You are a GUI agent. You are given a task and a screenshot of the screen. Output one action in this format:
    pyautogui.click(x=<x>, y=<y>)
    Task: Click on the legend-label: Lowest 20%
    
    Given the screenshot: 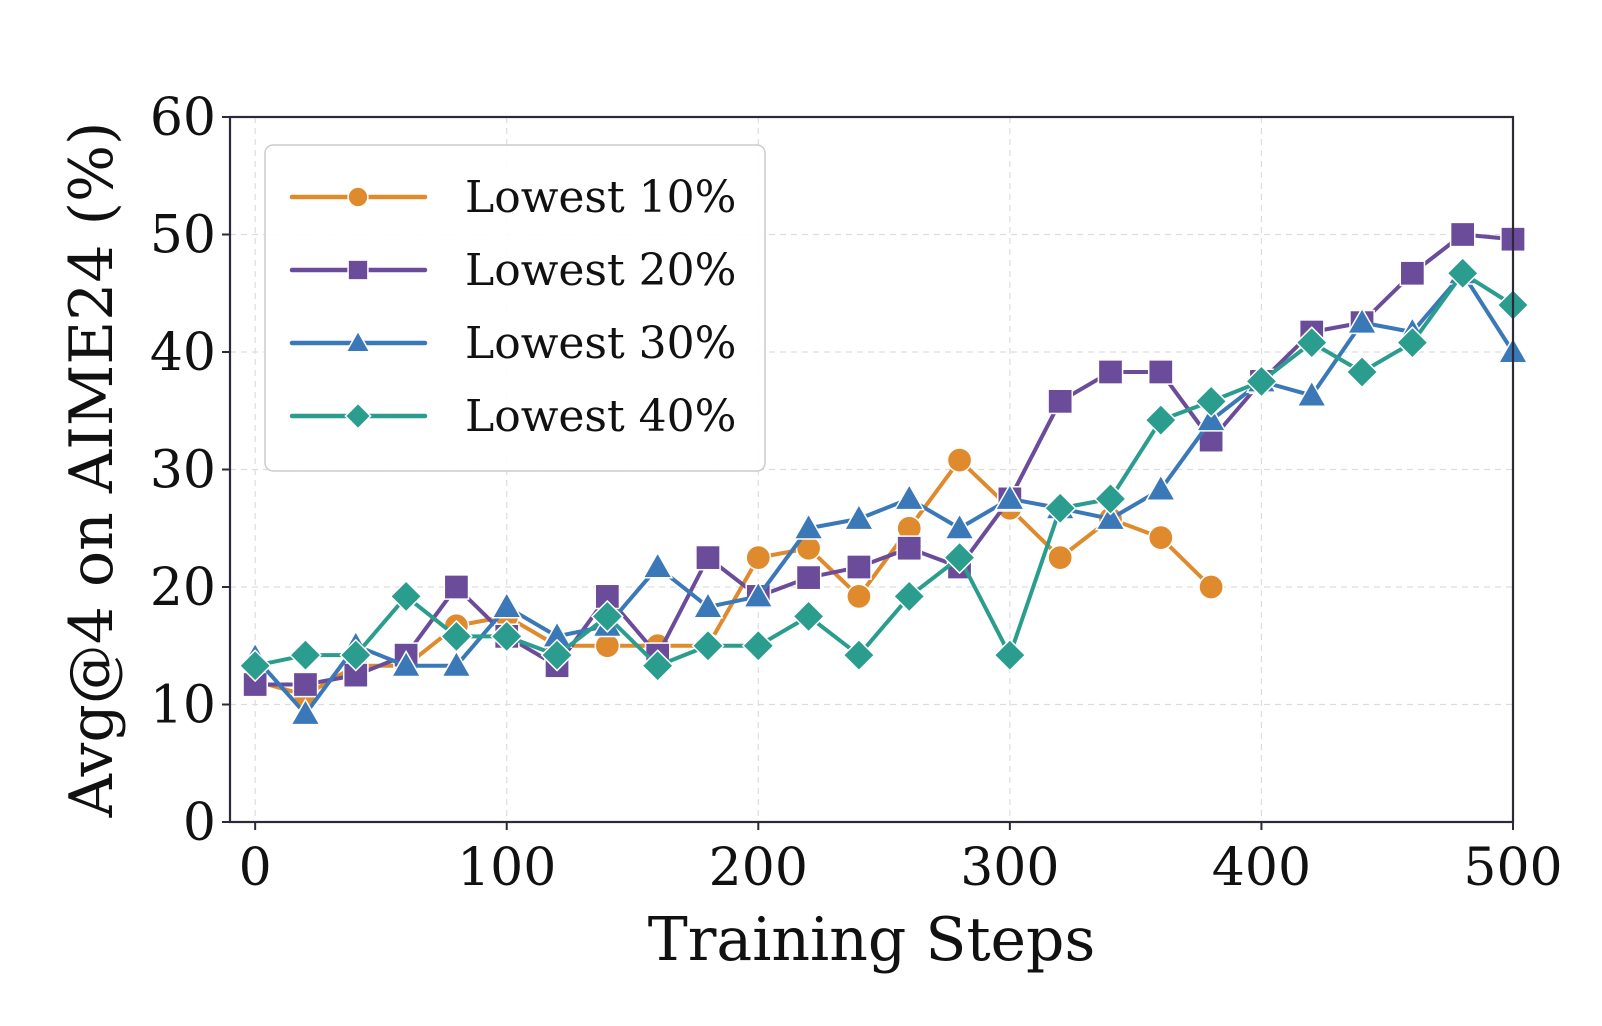 What is the action you would take?
    pyautogui.click(x=600, y=270)
    